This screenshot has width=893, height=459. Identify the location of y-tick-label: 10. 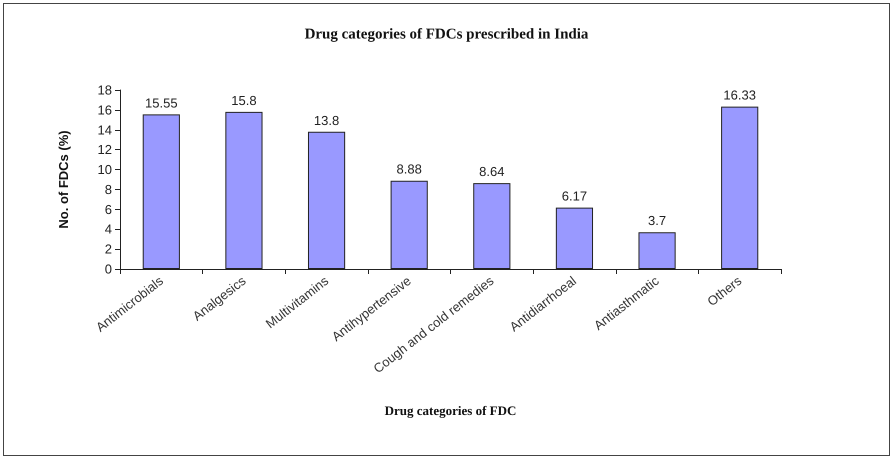
(105, 170).